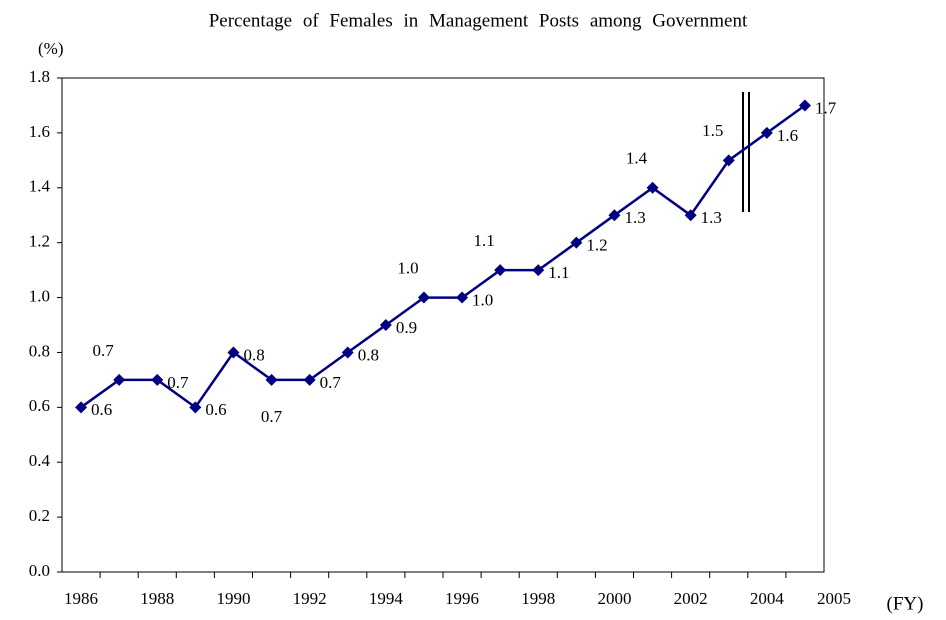 This screenshot has height=620, width=946. Describe the element at coordinates (767, 598) in the screenshot. I see `x-tick-label: 2004` at that location.